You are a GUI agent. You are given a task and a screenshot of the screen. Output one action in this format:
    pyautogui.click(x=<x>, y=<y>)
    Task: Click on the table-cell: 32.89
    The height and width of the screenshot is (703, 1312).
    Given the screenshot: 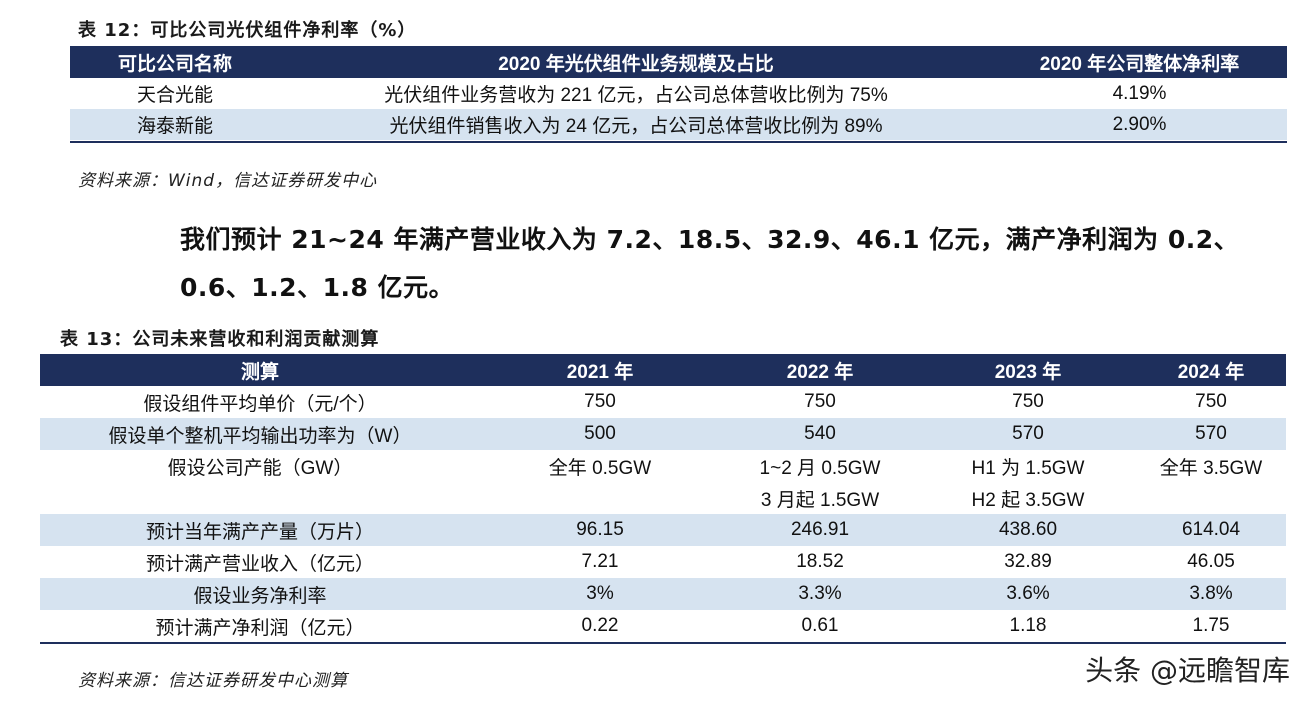 What is the action you would take?
    pyautogui.click(x=1028, y=561)
    